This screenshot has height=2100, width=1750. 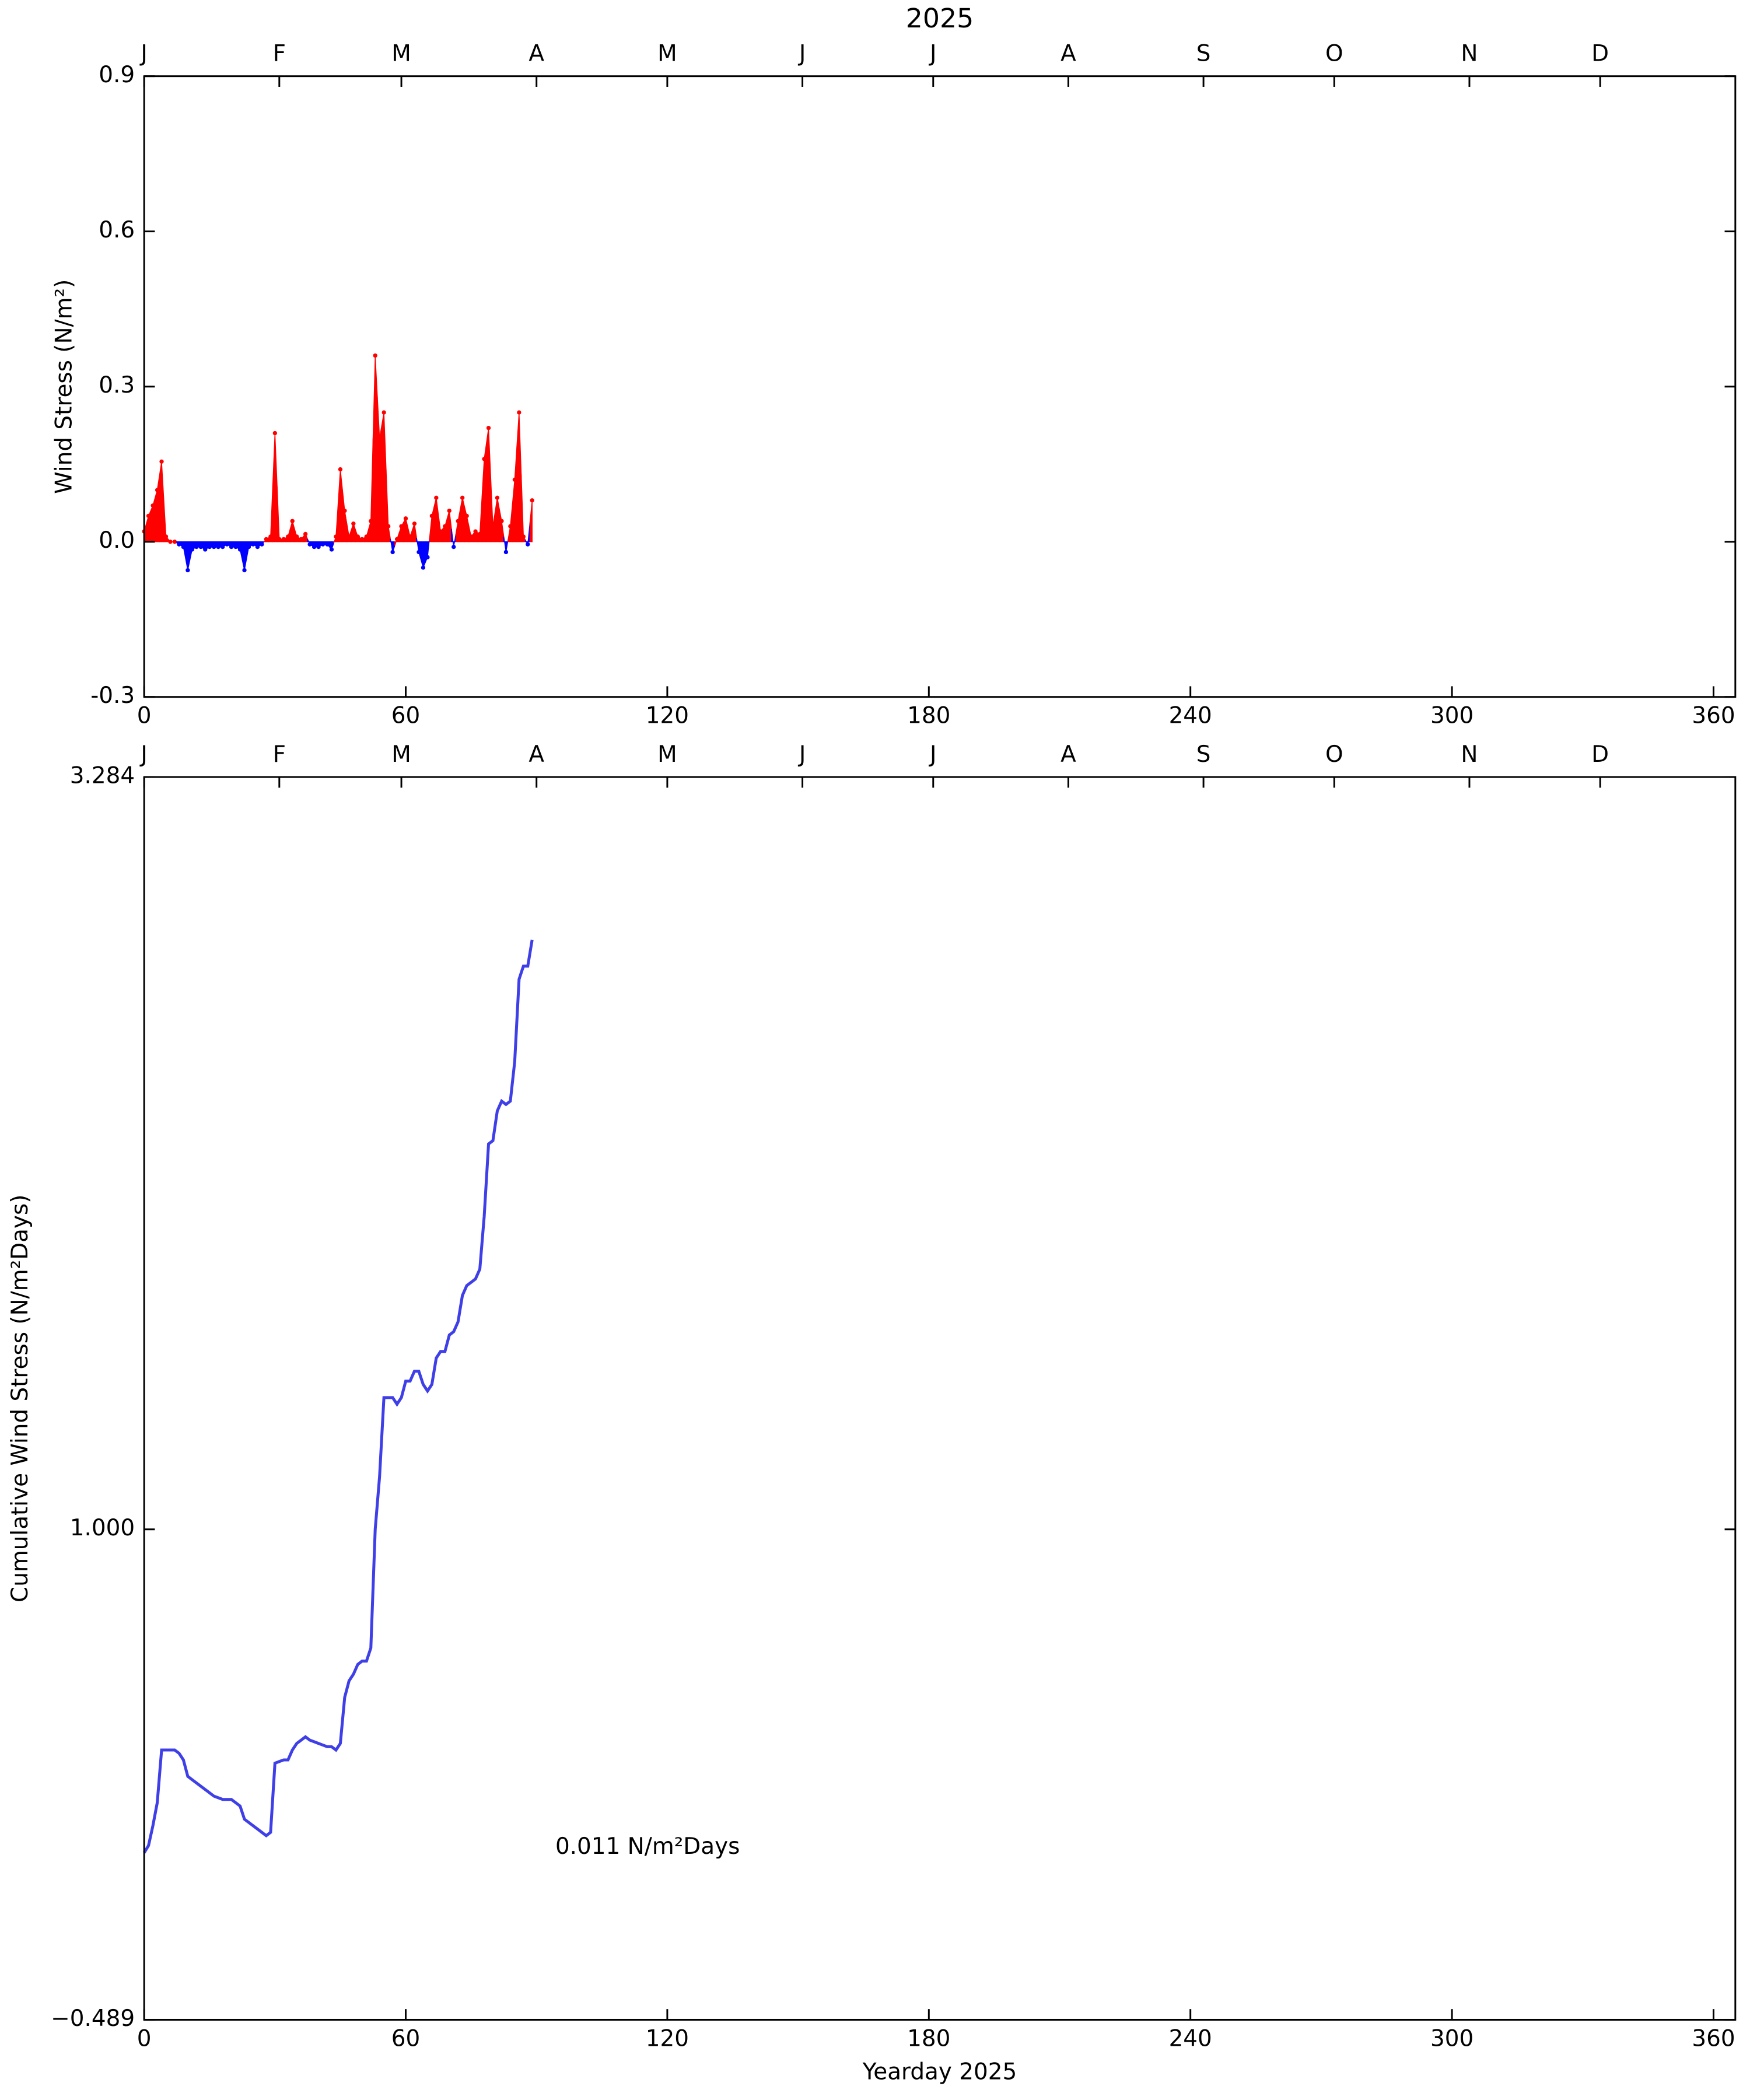 What do you see at coordinates (1600, 54) in the screenshot?
I see `month-tick-label: D` at bounding box center [1600, 54].